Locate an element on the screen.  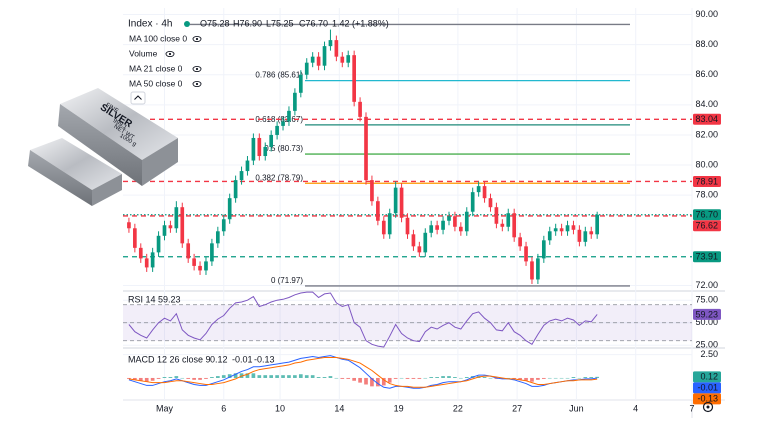
x-tick-label: 14 is located at coordinates (339, 408).